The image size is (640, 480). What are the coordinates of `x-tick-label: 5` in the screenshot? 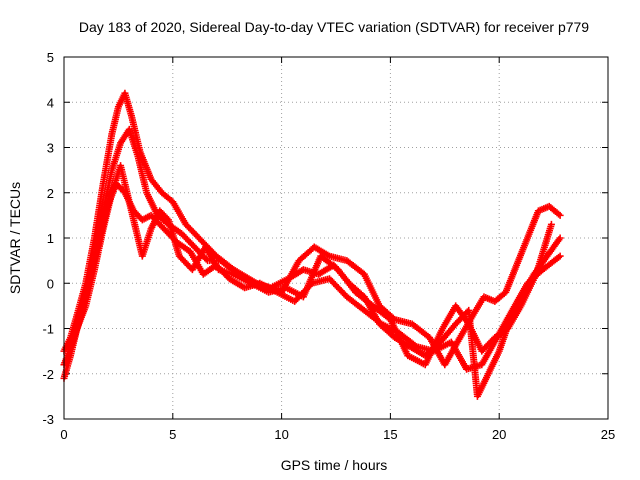 It's located at (172, 434).